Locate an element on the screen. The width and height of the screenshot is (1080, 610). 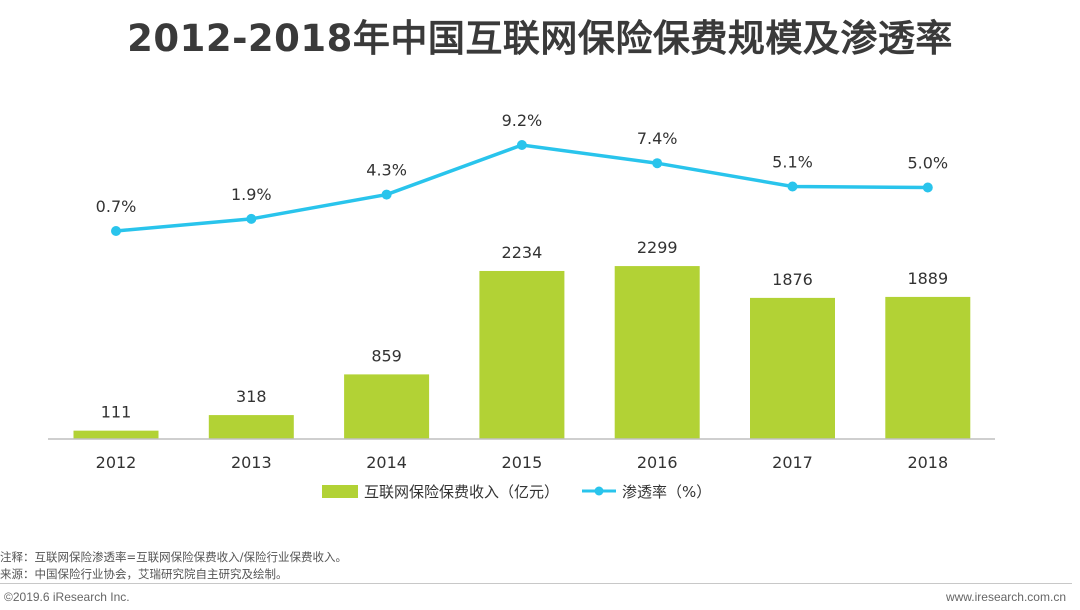
x-tick-2016: 2016 is located at coordinates (657, 462).